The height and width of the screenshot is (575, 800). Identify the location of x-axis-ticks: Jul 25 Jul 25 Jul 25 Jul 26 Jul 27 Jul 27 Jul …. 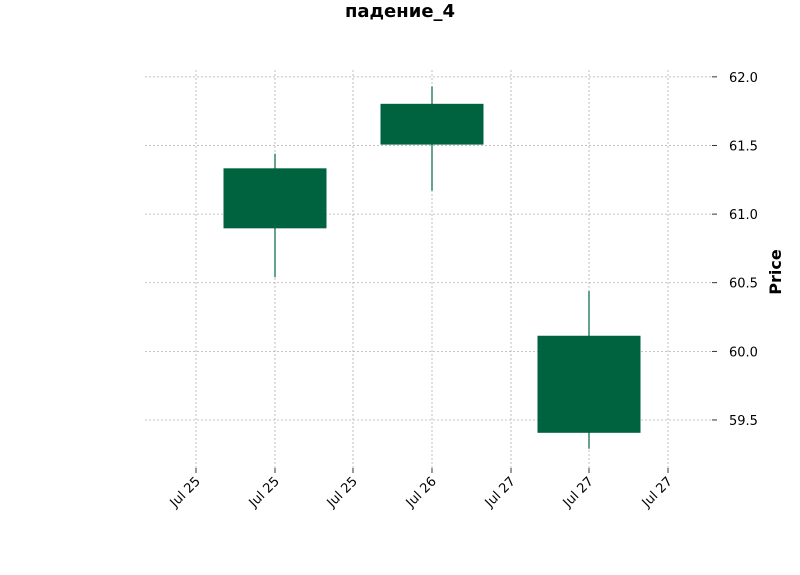
(421, 489).